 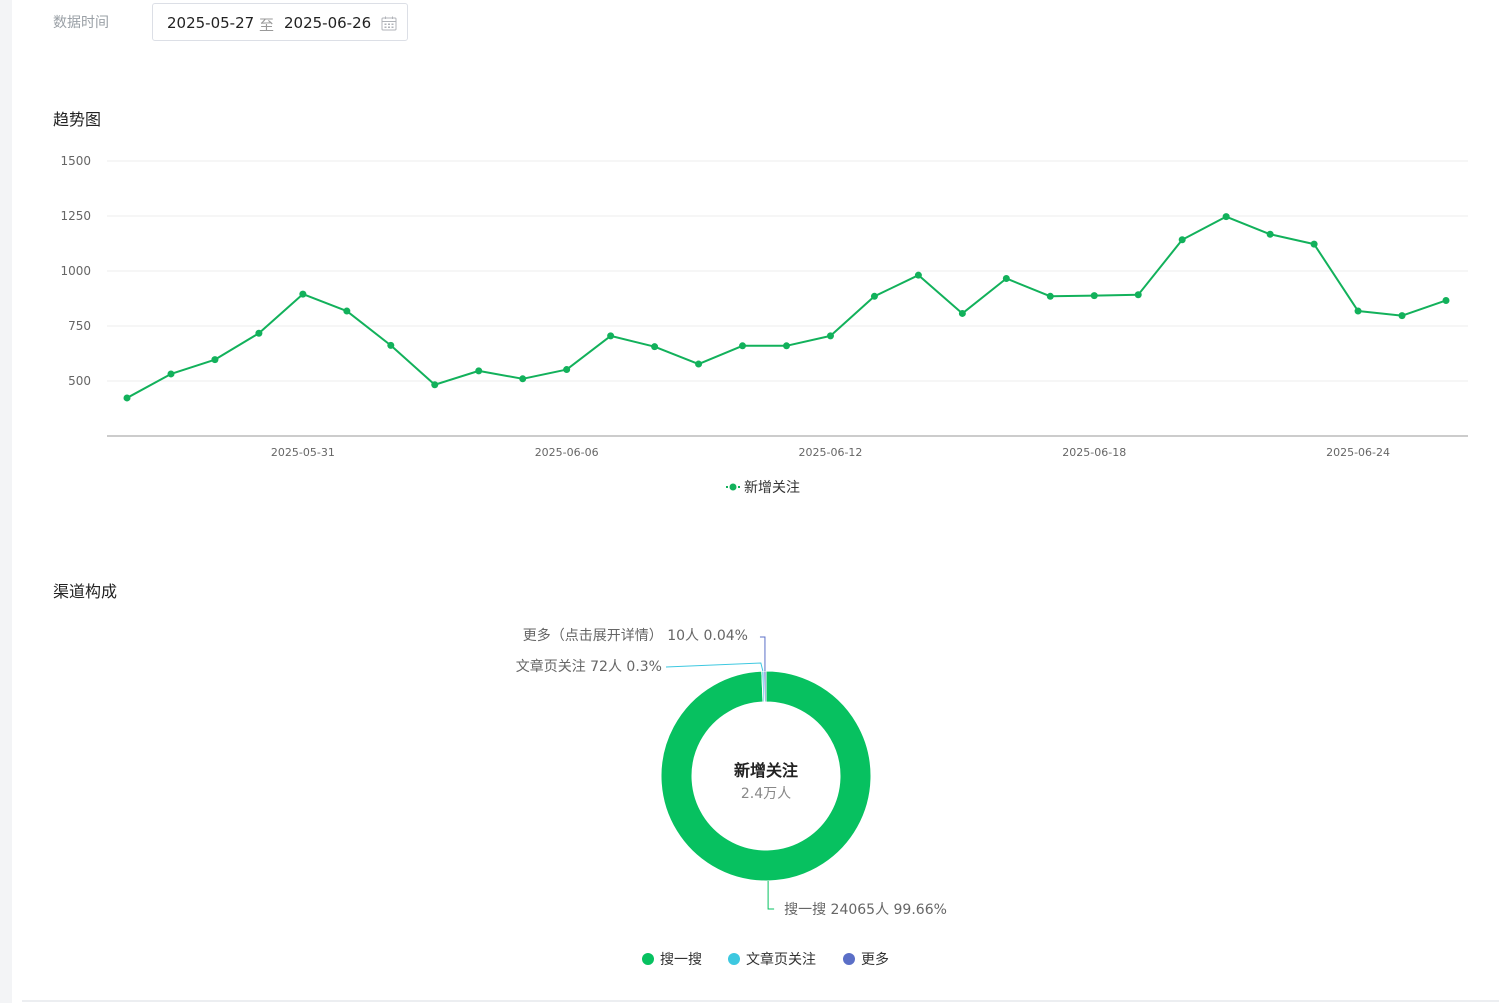 I want to click on x-tick-label: 2025-05-31, so click(x=303, y=452).